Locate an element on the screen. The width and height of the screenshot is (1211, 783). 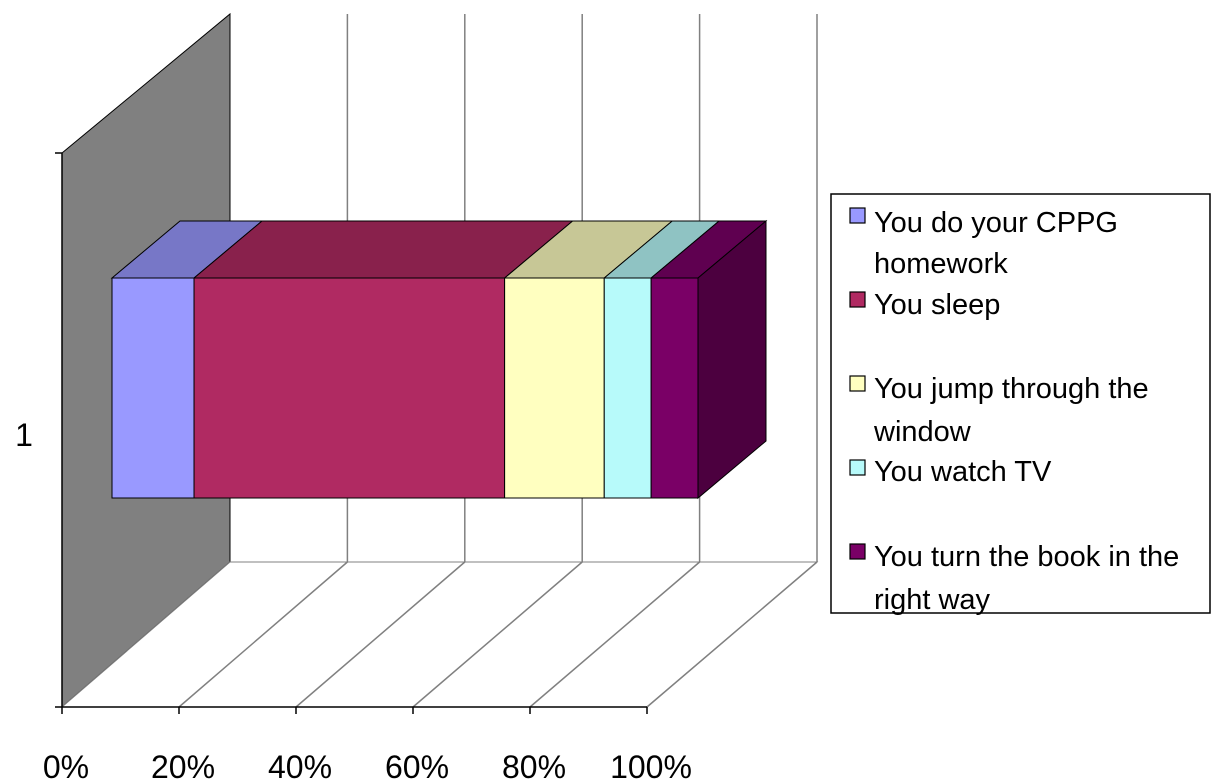
x-tick-label: 0% is located at coordinates (66, 766).